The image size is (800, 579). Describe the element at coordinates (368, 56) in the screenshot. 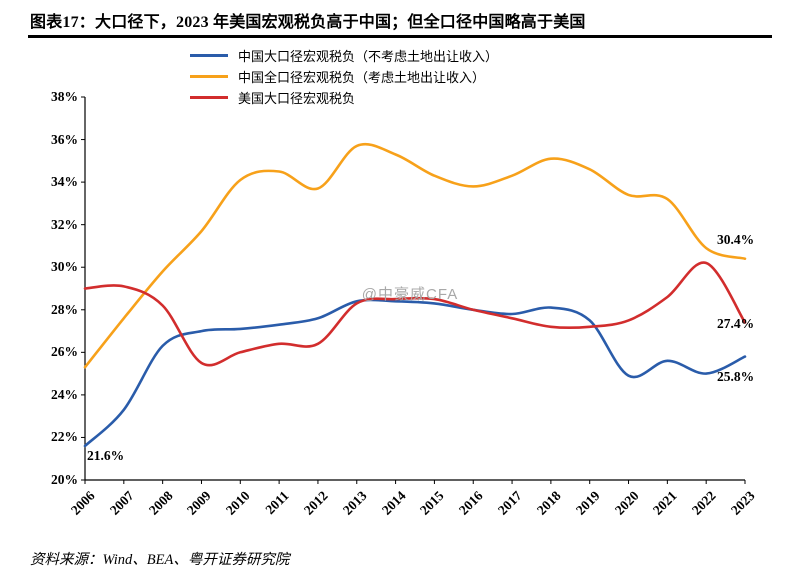

I see `legend-label: 中国大口径宏观税负（不考虑土地出让收入）` at that location.